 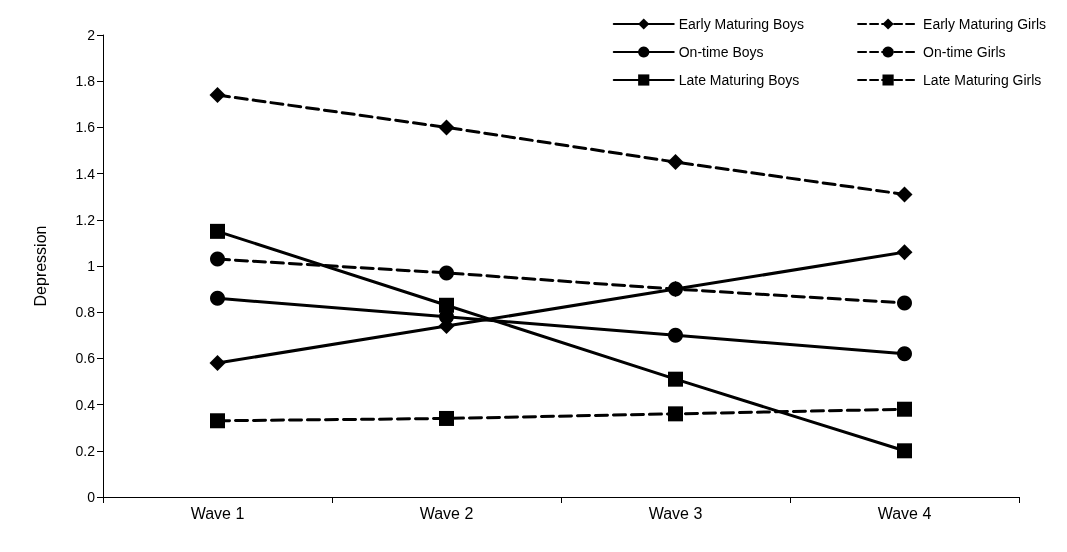 What do you see at coordinates (91, 266) in the screenshot?
I see `y-tick-label: 1` at bounding box center [91, 266].